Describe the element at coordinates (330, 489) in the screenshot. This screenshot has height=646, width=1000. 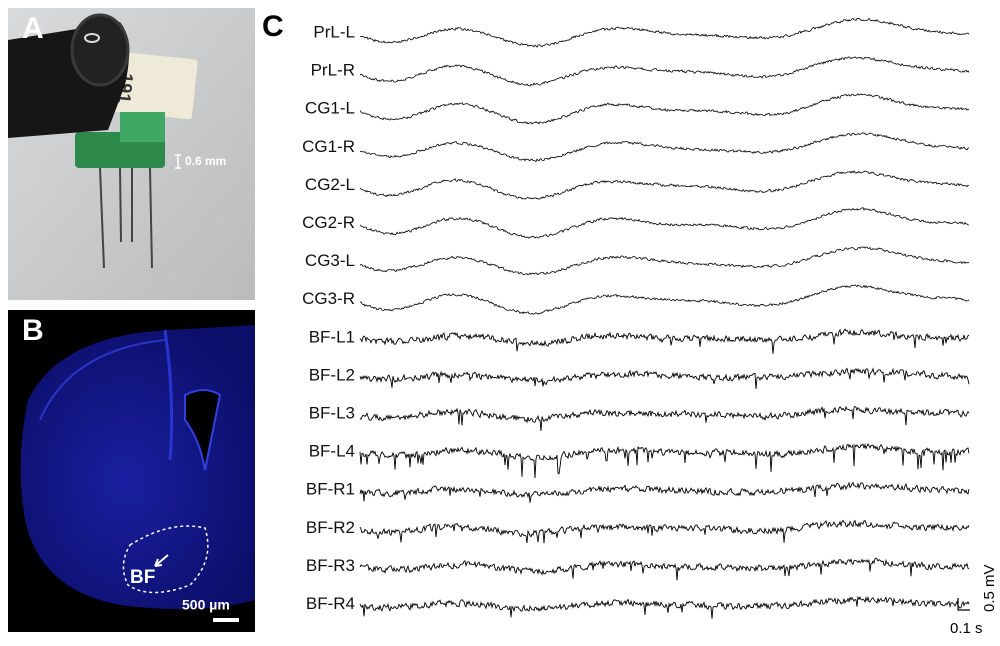
I see `channel-label: BF-R1` at that location.